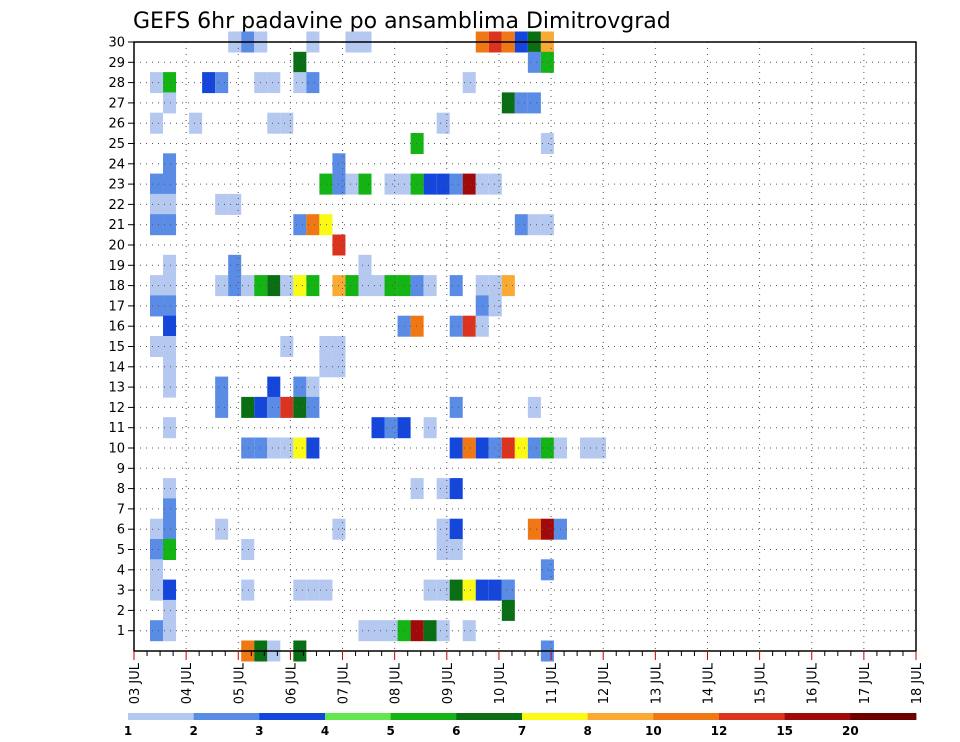 The width and height of the screenshot is (960, 742). Describe the element at coordinates (116, 63) in the screenshot. I see `y-tick-label: 29` at that location.